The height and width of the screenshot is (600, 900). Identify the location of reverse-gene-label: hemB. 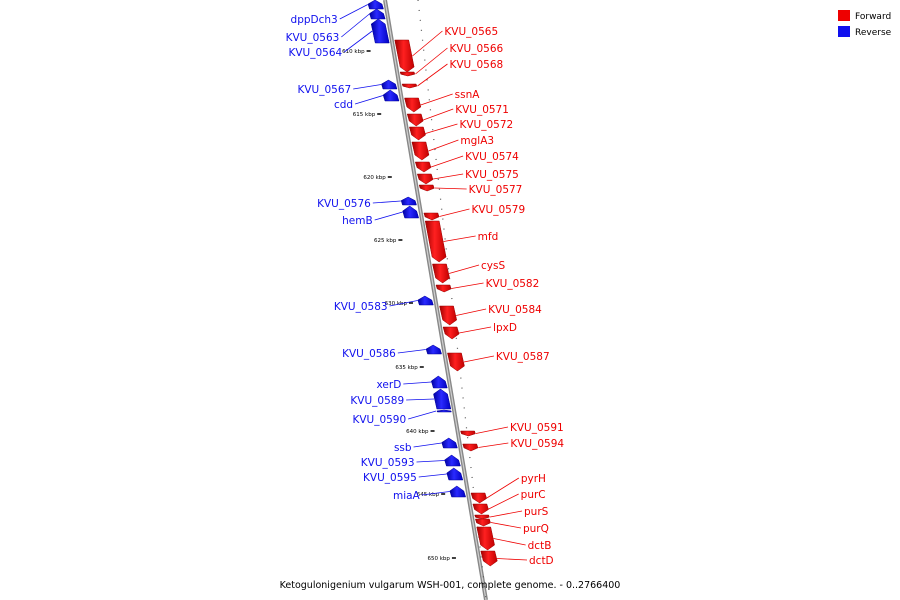
(357, 221).